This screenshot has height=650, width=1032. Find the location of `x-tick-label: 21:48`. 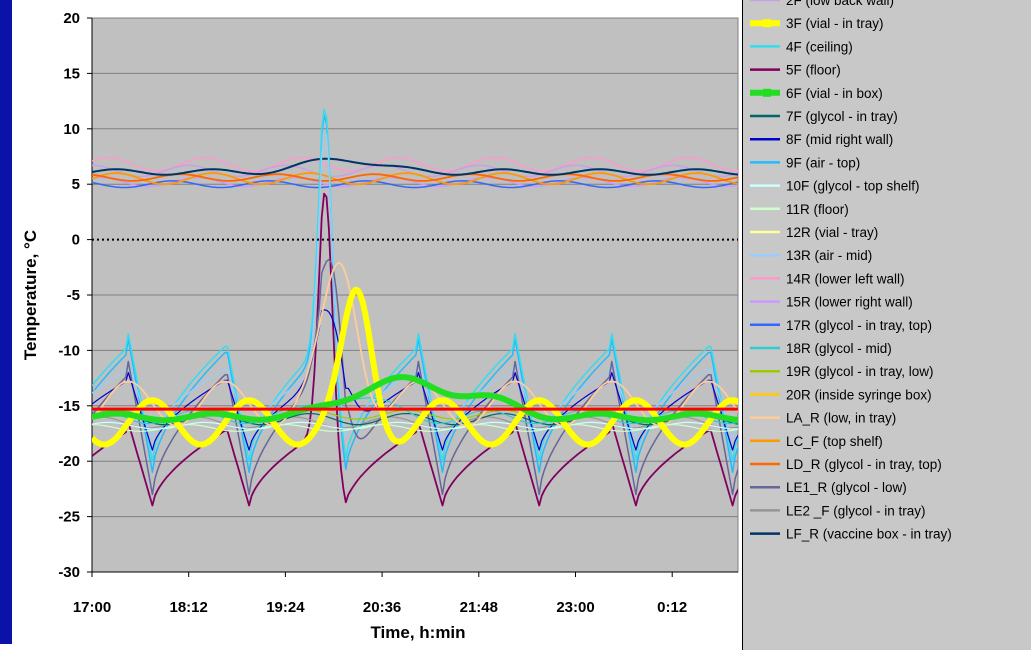

x-tick-label: 21:48 is located at coordinates (479, 607).